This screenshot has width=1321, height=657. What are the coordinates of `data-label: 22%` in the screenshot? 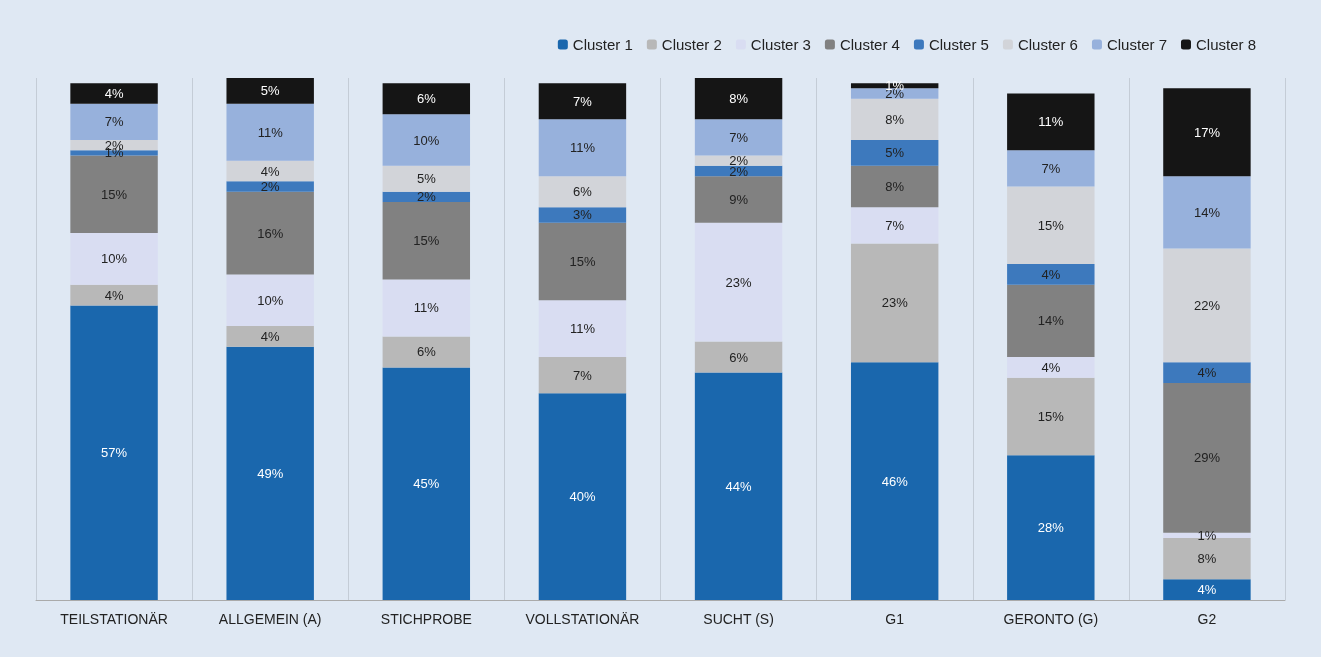 It's located at (1207, 305).